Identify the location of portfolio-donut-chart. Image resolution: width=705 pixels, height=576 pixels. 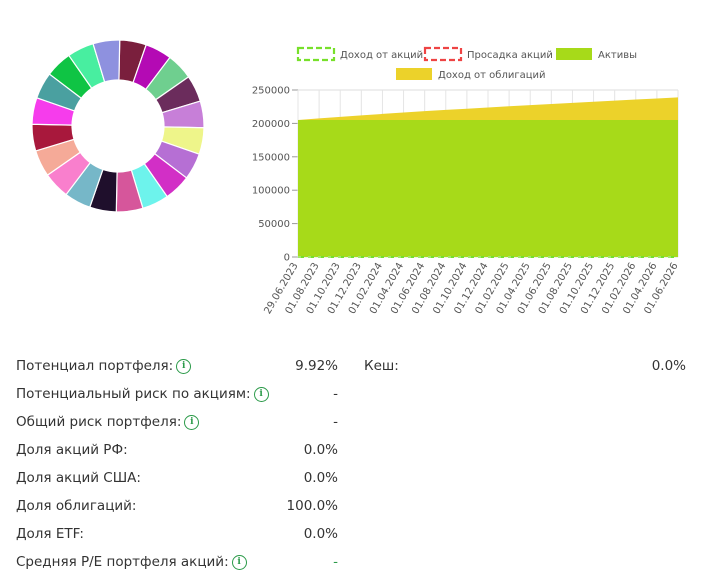
(118, 126).